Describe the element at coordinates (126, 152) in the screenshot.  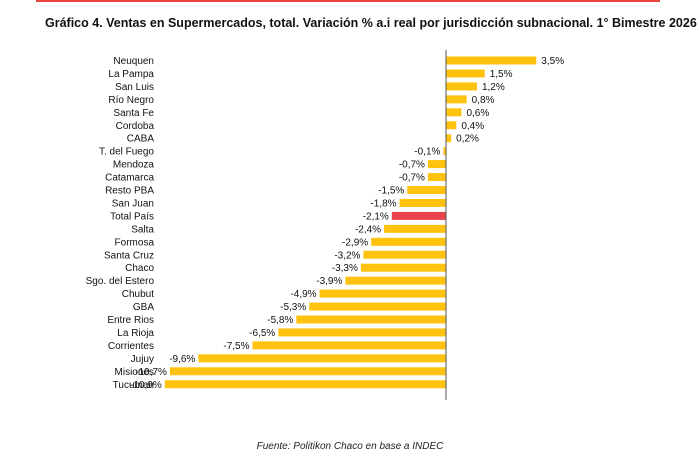
I see `category-label: T. del Fuego` at that location.